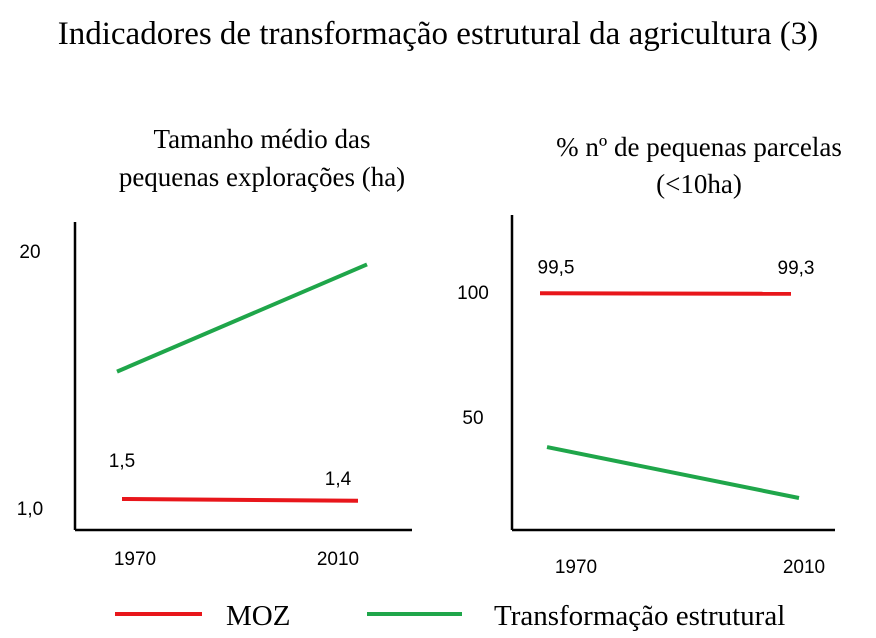 The height and width of the screenshot is (638, 876). Describe the element at coordinates (556, 267) in the screenshot. I see `data-label: 99,5` at that location.